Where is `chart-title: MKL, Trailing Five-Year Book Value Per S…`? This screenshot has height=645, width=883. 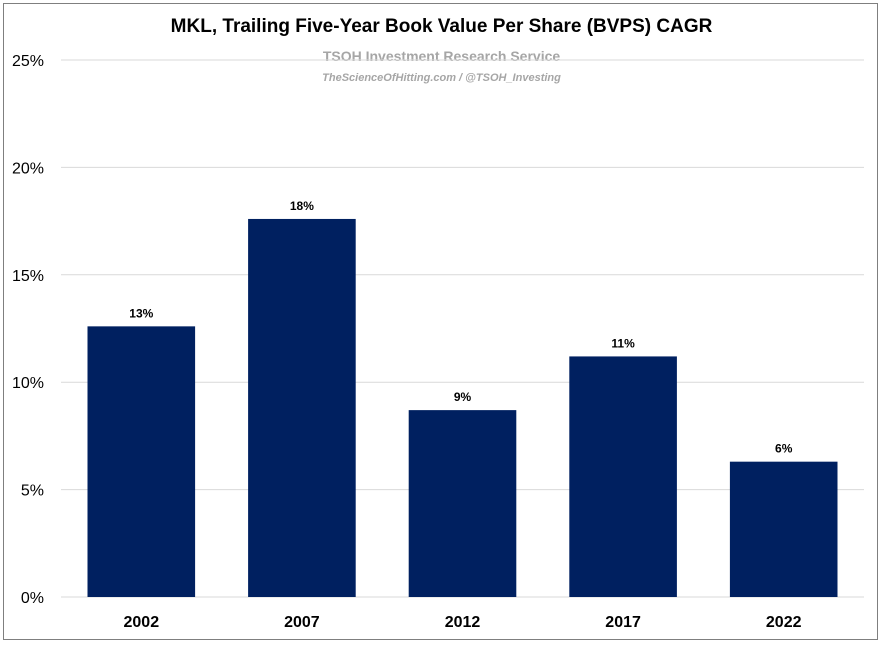 chart-title: MKL, Trailing Five-Year Book Value Per S… is located at coordinates (441, 26).